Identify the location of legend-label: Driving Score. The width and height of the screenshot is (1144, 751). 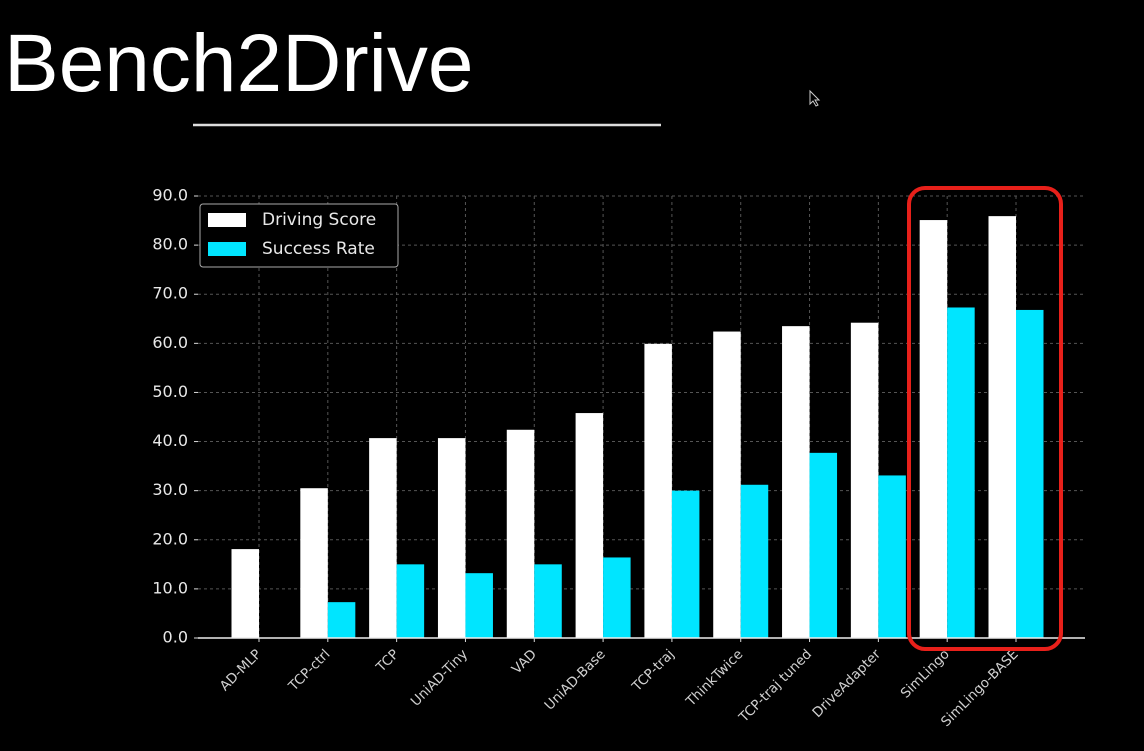
(319, 220).